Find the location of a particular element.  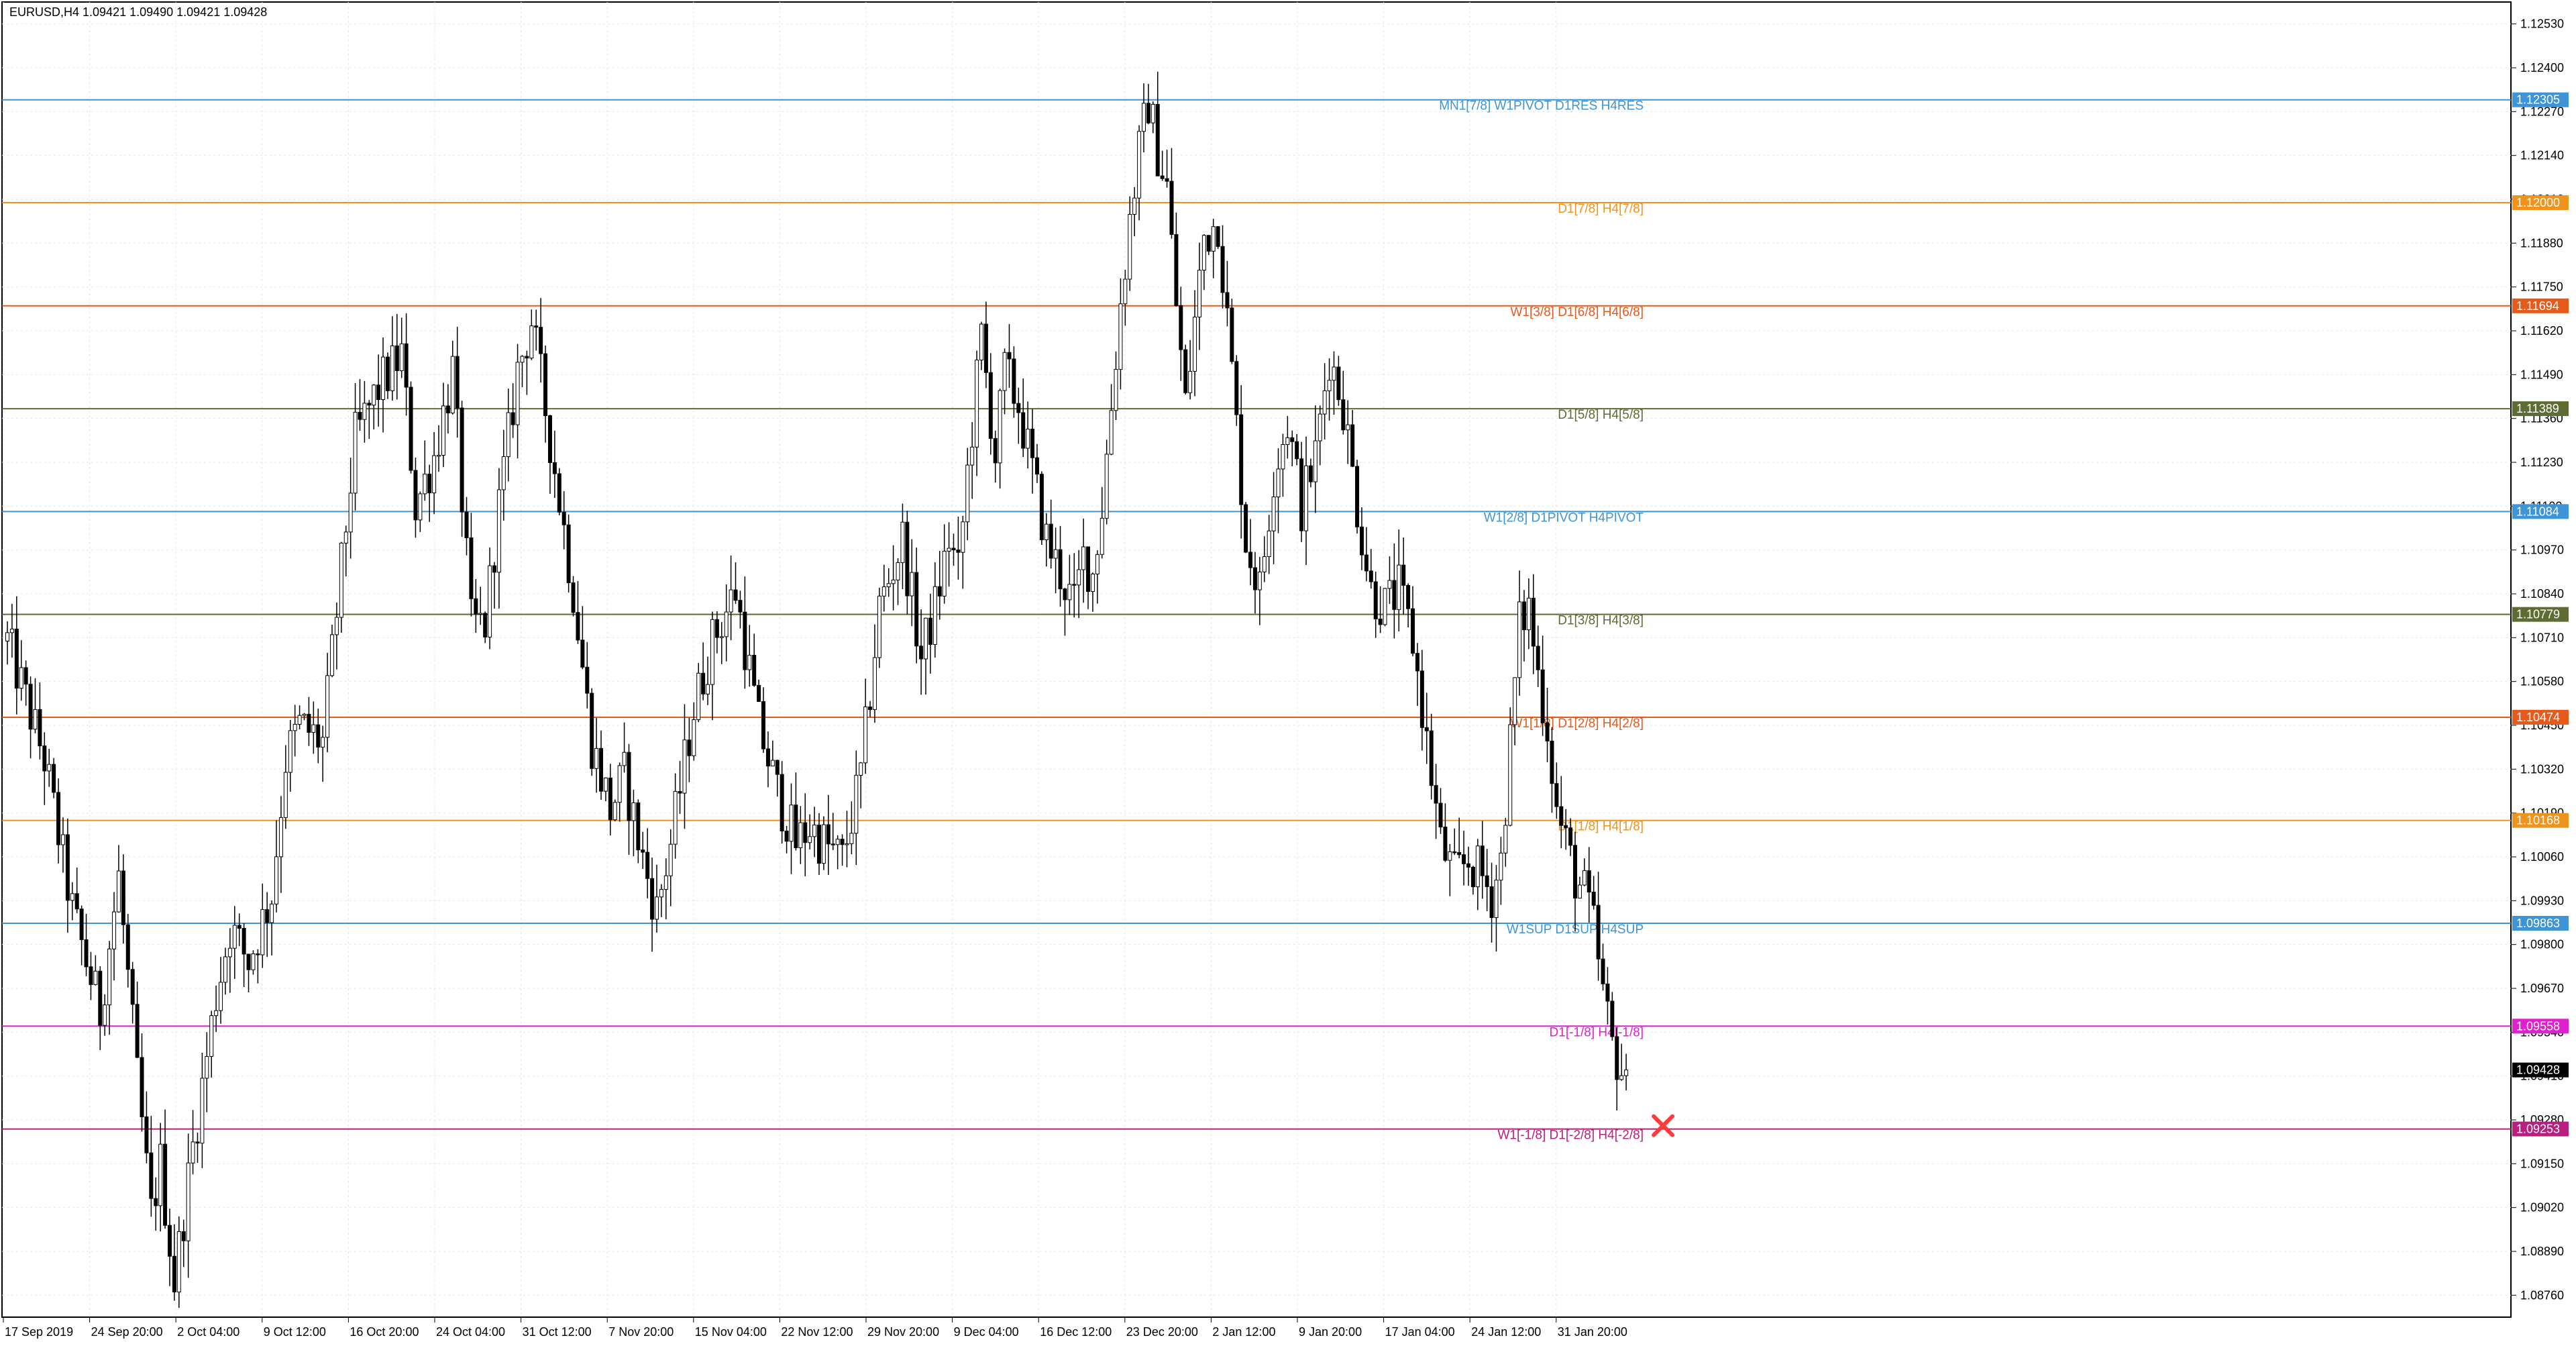

y-tick-label: 1.12140 is located at coordinates (2542, 155).